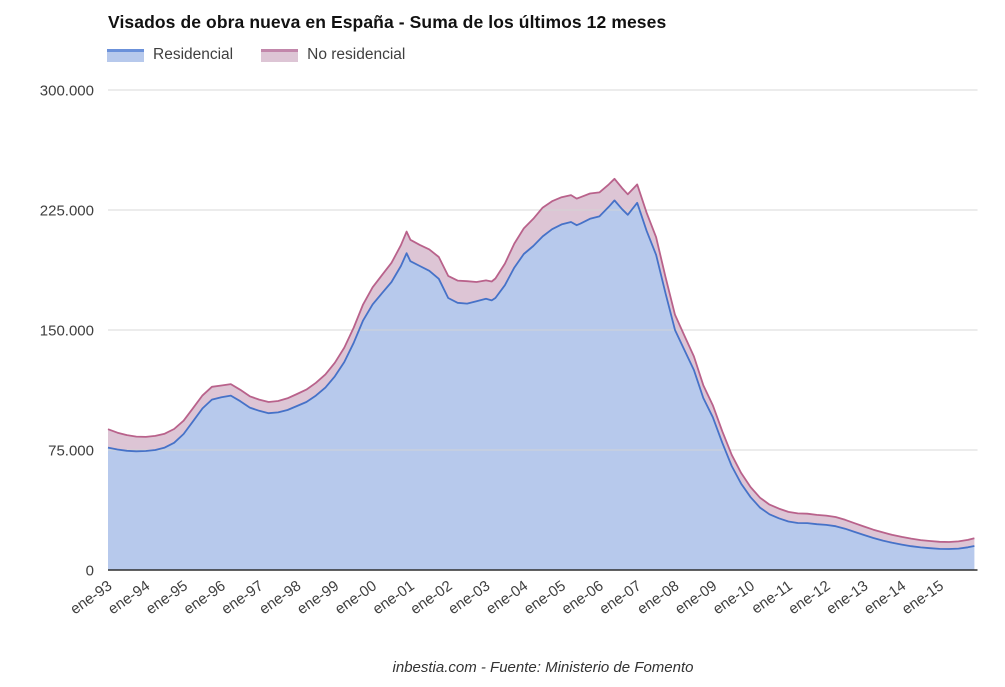  What do you see at coordinates (193, 54) in the screenshot?
I see `legend-label-residencial: Residencial` at bounding box center [193, 54].